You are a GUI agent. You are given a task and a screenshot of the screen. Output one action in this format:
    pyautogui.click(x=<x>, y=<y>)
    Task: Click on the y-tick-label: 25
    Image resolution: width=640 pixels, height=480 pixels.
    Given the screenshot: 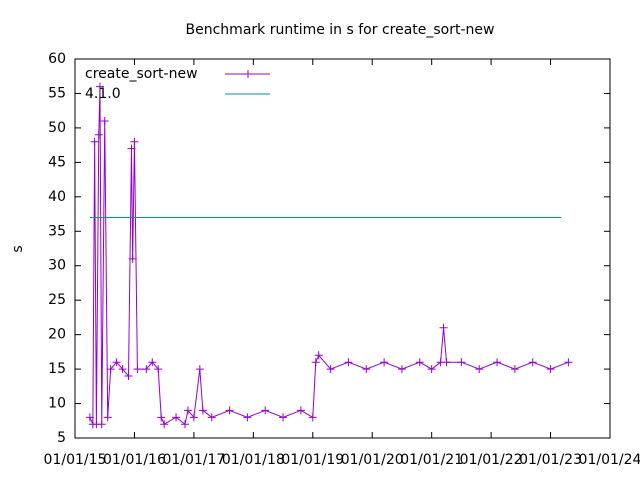 What is the action you would take?
    pyautogui.click(x=57, y=300)
    